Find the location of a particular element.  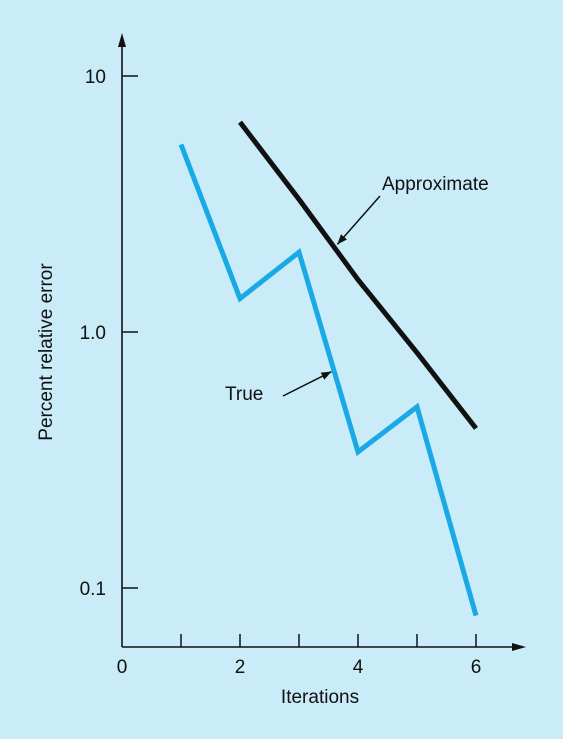

x-tick-label: 2 is located at coordinates (240, 667).